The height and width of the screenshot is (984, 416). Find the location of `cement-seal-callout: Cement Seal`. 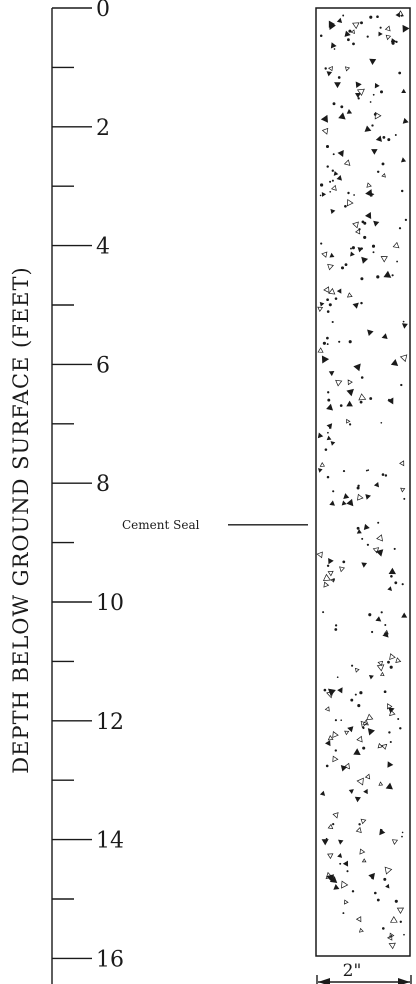

cement-seal-callout: Cement Seal is located at coordinates (215, 525).